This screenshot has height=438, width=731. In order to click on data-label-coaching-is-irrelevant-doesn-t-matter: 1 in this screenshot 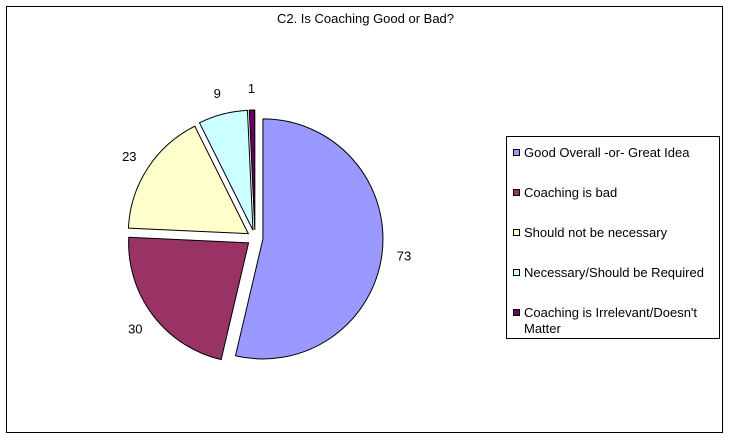, I will do `click(251, 88)`.